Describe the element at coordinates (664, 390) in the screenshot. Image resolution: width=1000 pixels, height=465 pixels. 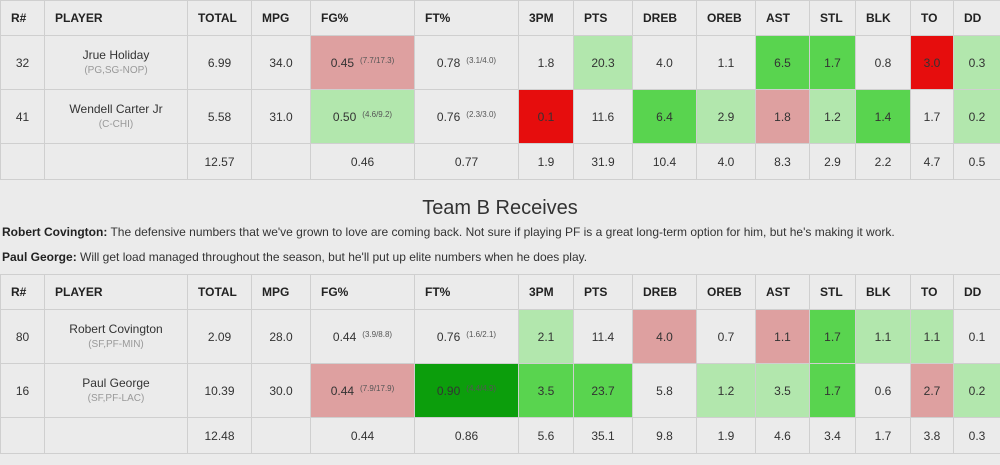
I see `dreb-cell: 5.8` at that location.